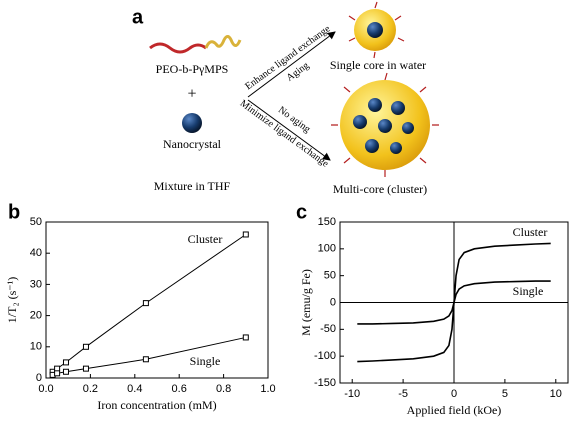 Image resolution: width=573 pixels, height=421 pixels. I want to click on y-tick-label: 20, so click(36, 316).